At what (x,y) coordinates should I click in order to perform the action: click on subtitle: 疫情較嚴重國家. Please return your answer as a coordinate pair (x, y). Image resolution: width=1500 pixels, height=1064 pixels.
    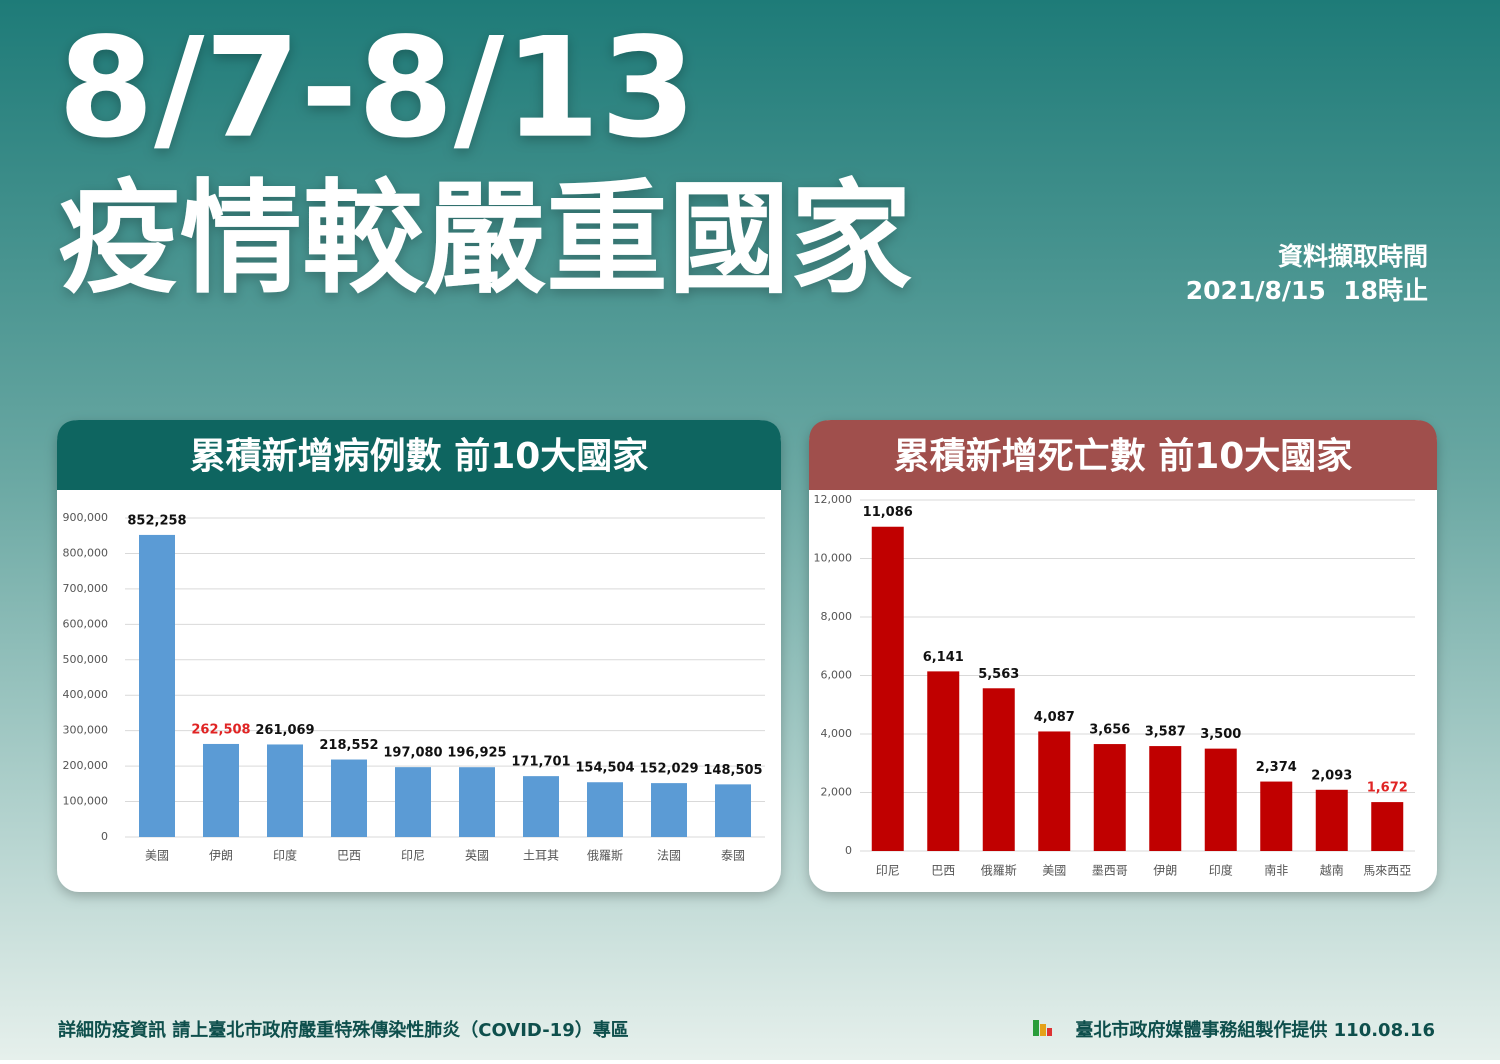
    Looking at the image, I should click on (485, 239).